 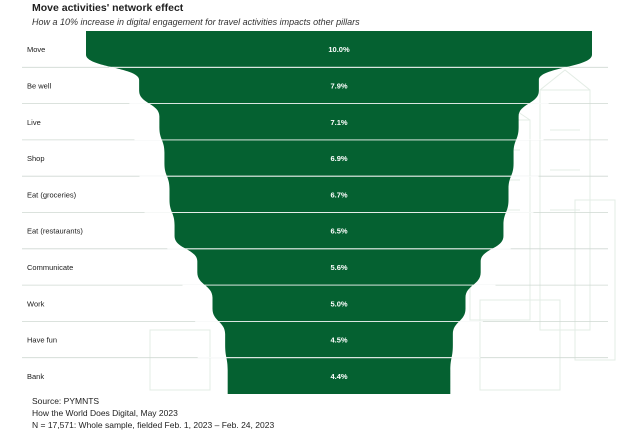 What do you see at coordinates (338, 194) in the screenshot?
I see `value-label: 6.7%` at bounding box center [338, 194].